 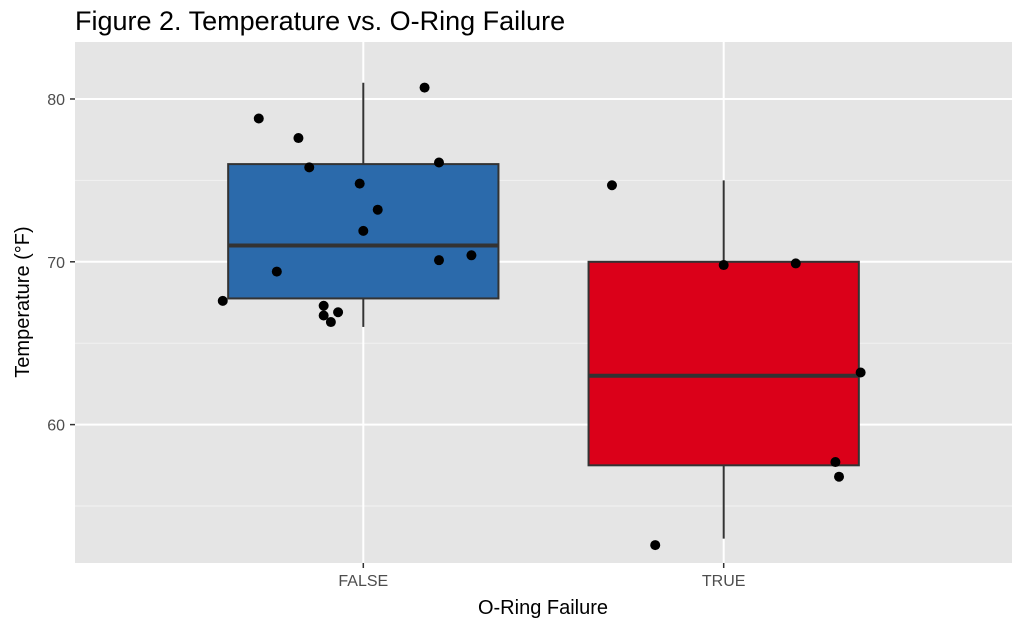 What do you see at coordinates (543, 608) in the screenshot?
I see `x-axis-title: O-Ring Failure` at bounding box center [543, 608].